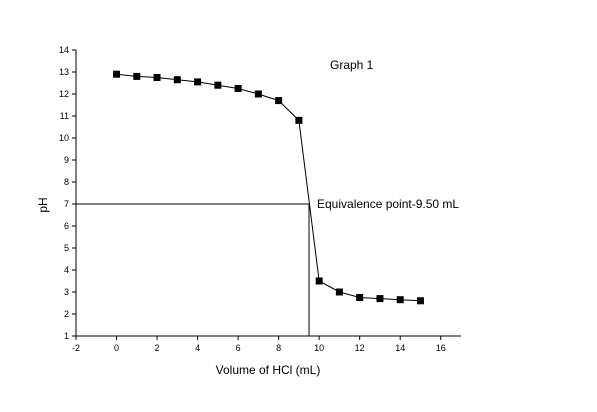 The width and height of the screenshot is (597, 412). What do you see at coordinates (268, 370) in the screenshot?
I see `x-axis-title: Volume of HCl (mL)` at bounding box center [268, 370].